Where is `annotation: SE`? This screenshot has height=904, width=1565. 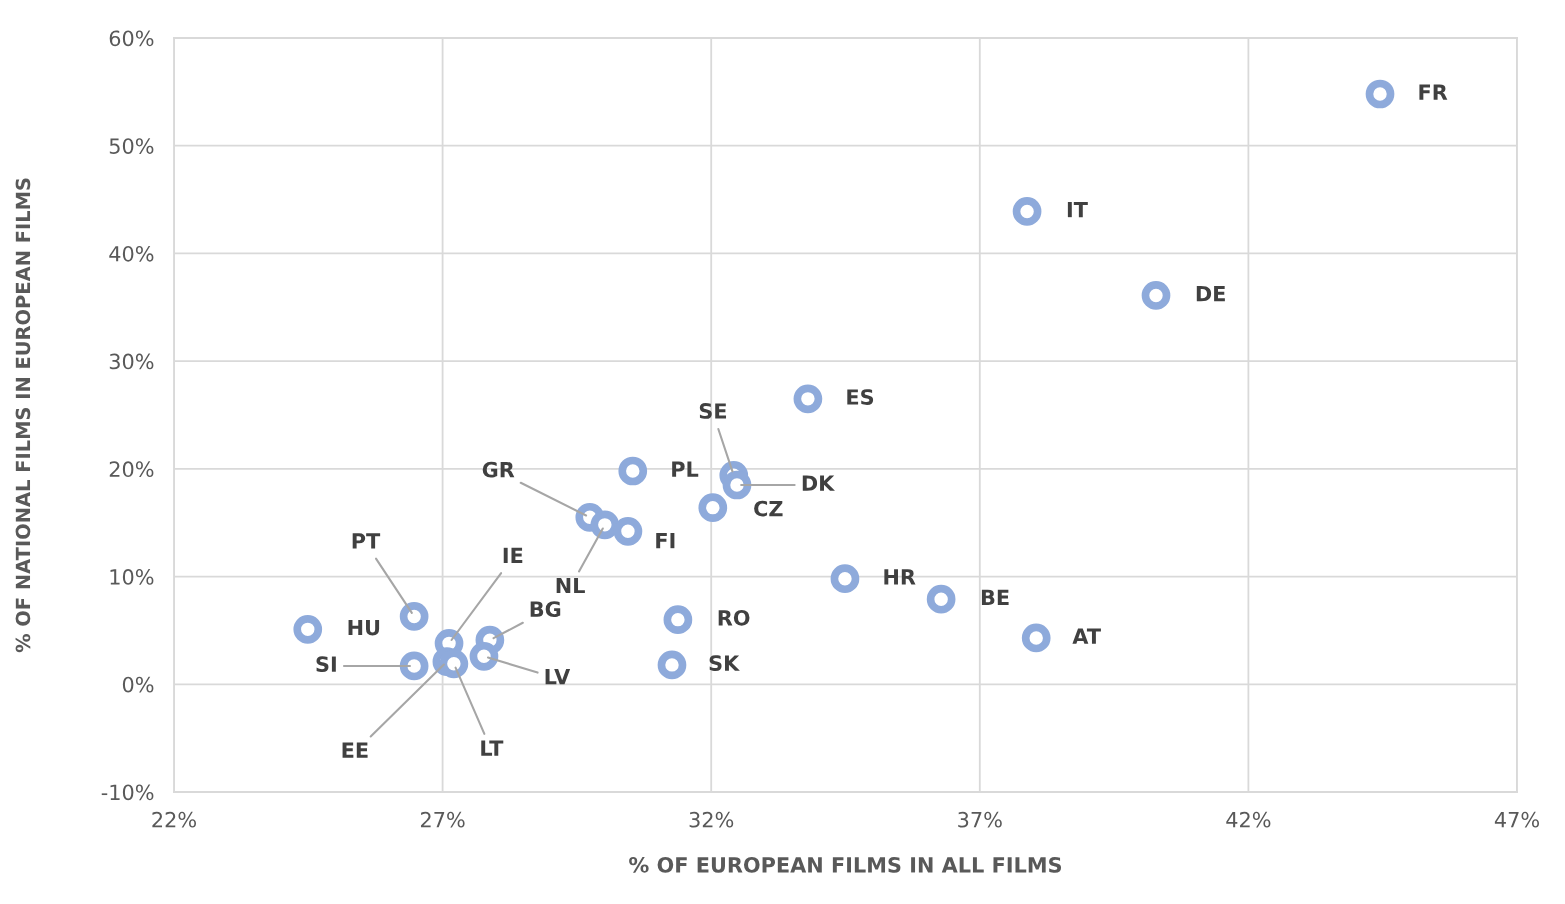
annotation: SE is located at coordinates (713, 411).